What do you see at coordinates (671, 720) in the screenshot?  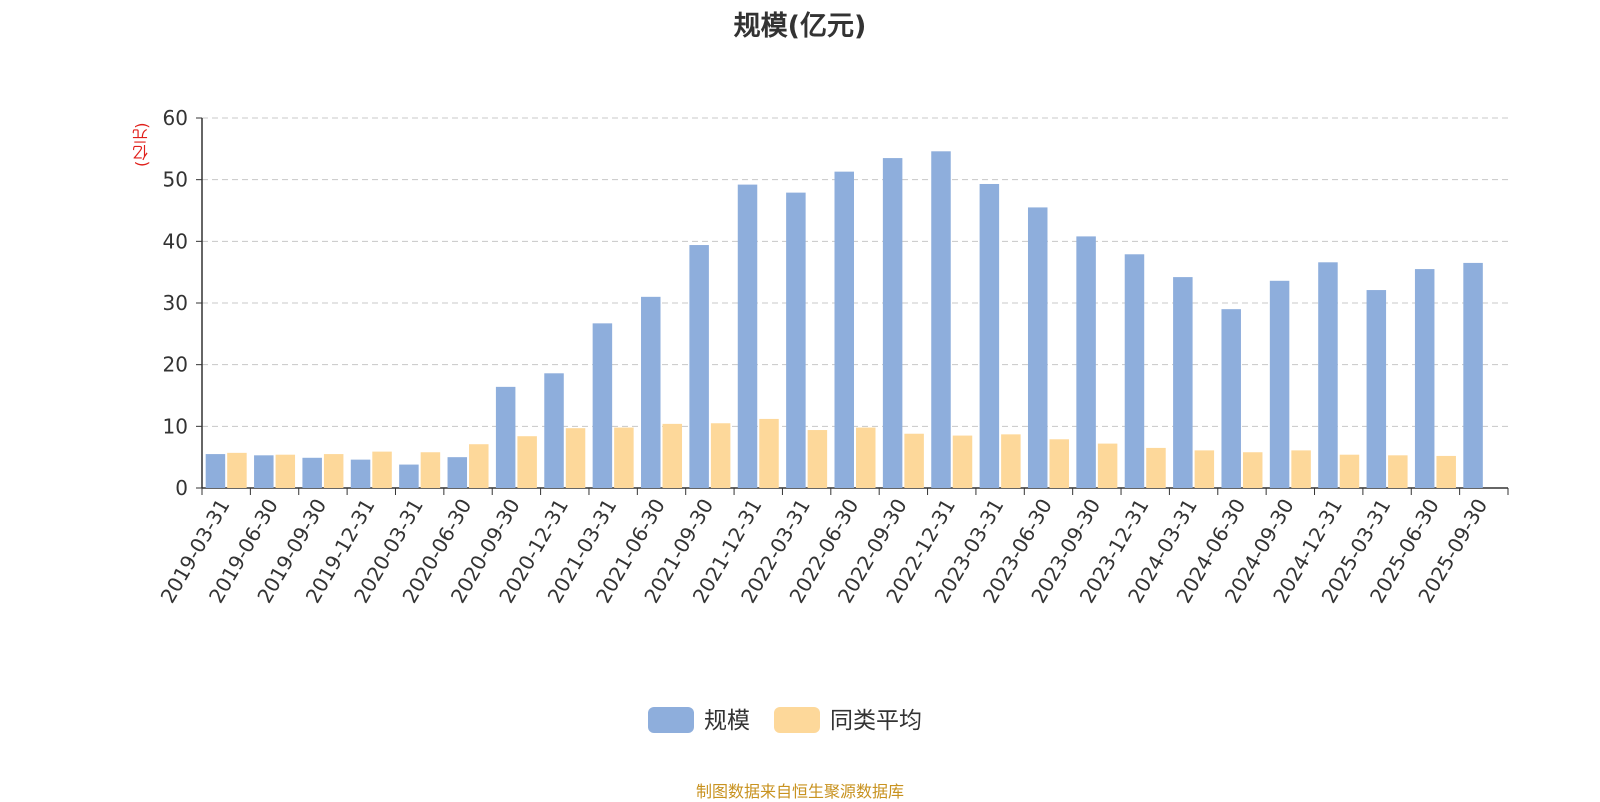 I see `legend-swatch-scale` at bounding box center [671, 720].